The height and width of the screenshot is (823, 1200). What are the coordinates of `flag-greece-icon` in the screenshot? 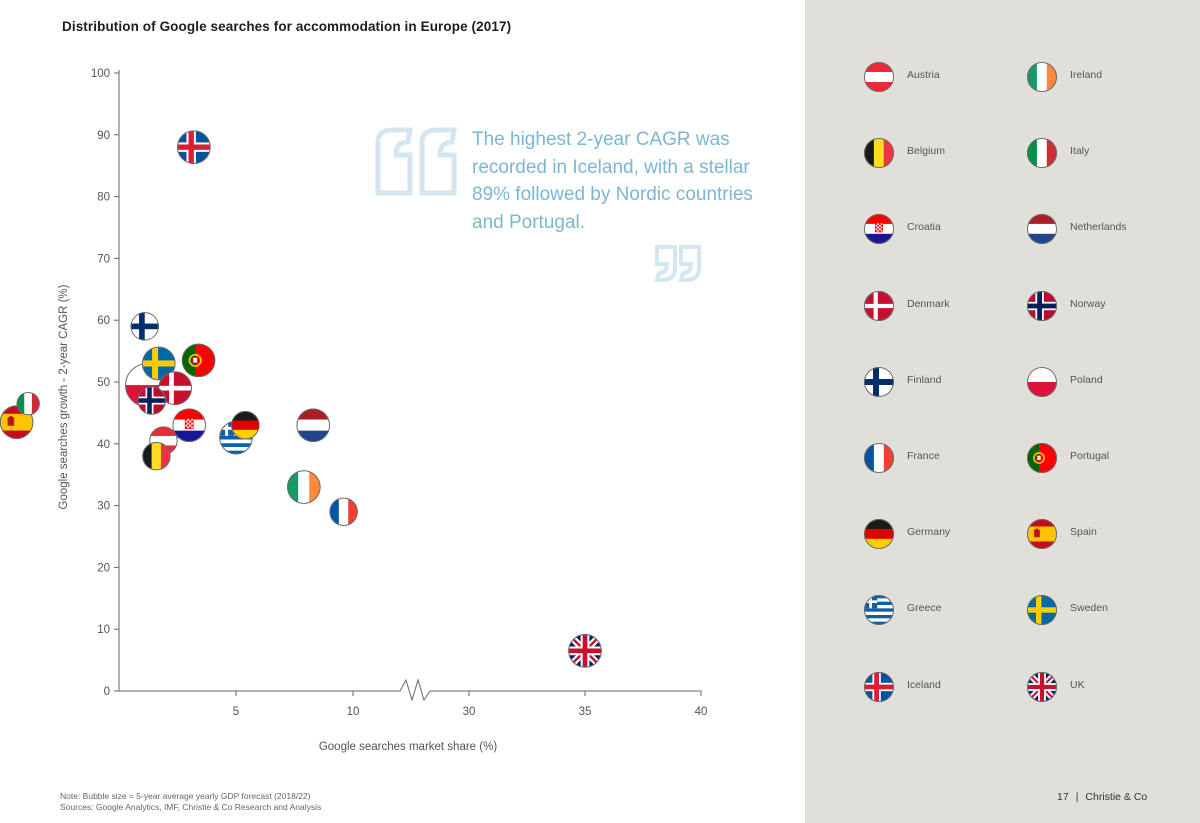 It's located at (879, 610).